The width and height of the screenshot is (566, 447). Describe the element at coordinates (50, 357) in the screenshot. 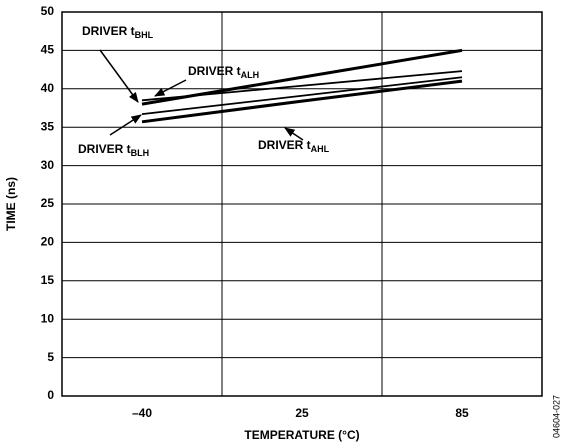

I see `y-tick-label: 5` at that location.